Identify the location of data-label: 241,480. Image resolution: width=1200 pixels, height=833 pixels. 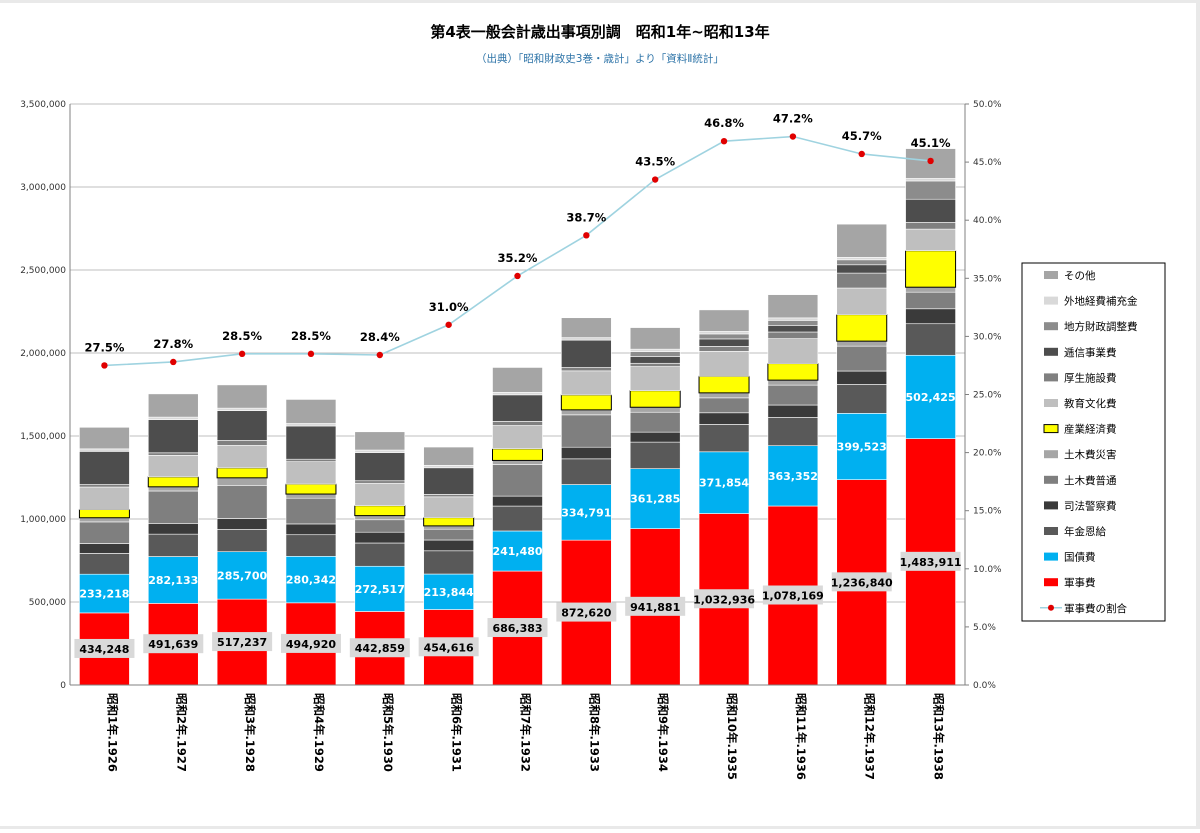
(517, 551).